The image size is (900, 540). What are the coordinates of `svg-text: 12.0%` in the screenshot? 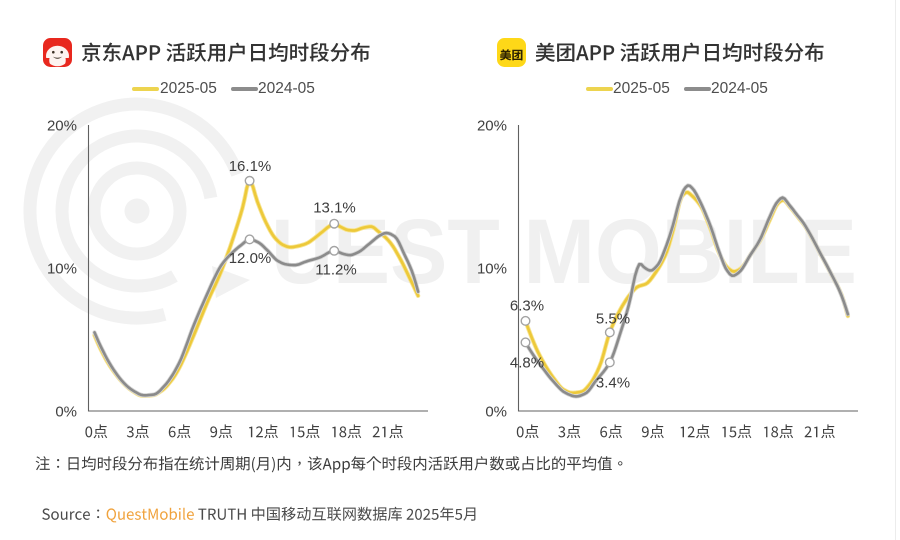 It's located at (250, 258).